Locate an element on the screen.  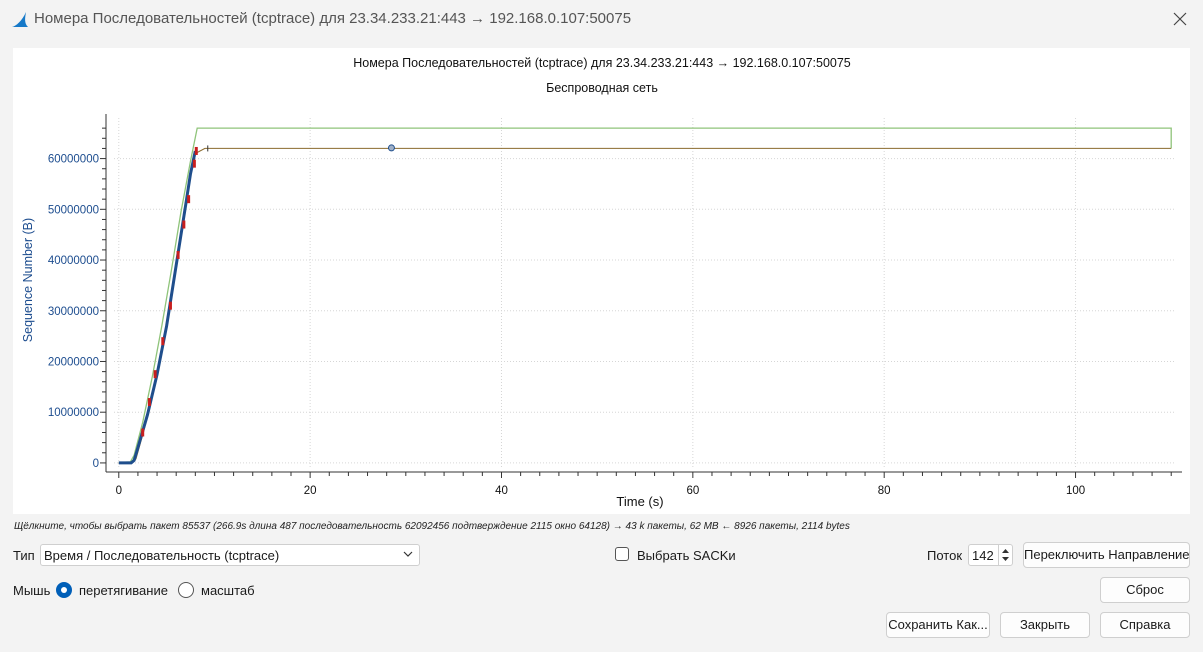
switch-direction-button: Переключить Направление is located at coordinates (1106, 555).